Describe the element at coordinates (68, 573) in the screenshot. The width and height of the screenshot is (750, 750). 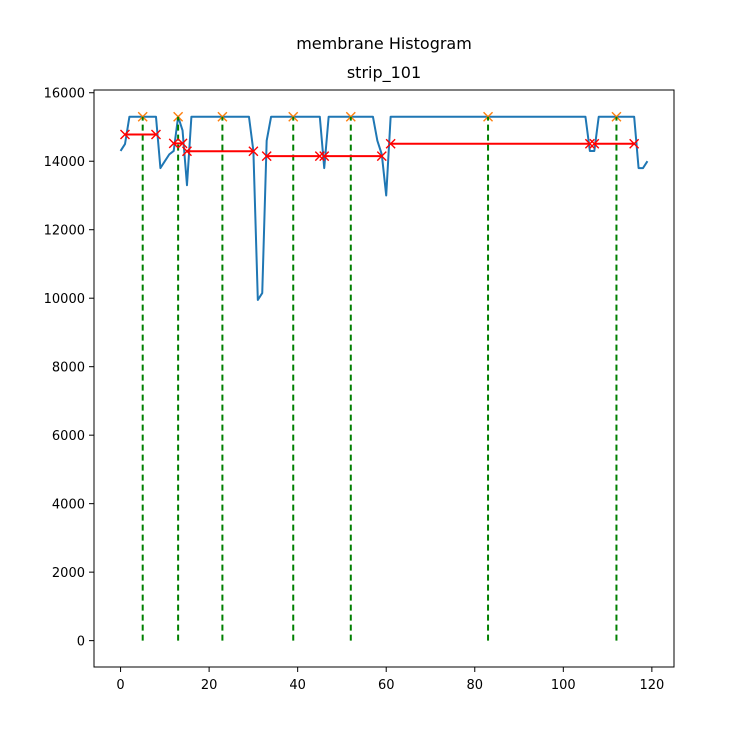
I see `y-tick-label: 2000` at that location.